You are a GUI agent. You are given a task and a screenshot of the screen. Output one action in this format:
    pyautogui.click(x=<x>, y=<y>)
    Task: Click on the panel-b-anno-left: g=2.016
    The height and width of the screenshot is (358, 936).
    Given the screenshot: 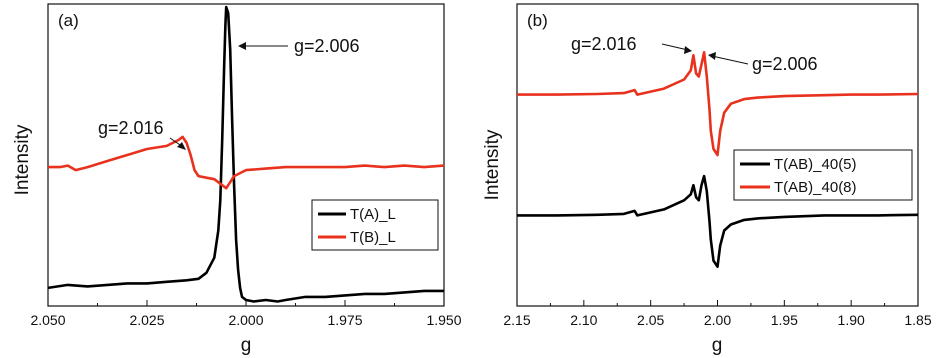 What is the action you would take?
    pyautogui.click(x=604, y=44)
    